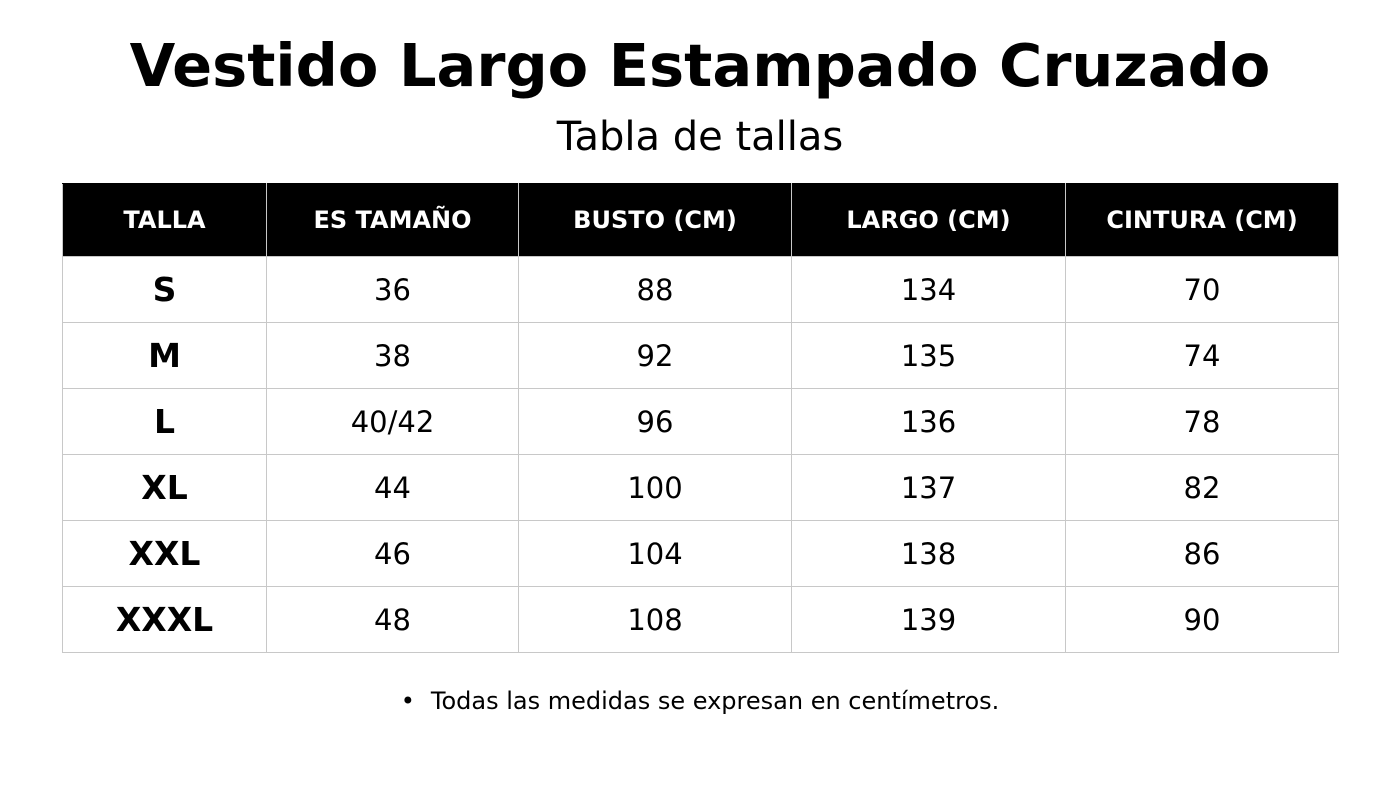 This screenshot has height=788, width=1400. I want to click on table-cell: 92, so click(655, 355).